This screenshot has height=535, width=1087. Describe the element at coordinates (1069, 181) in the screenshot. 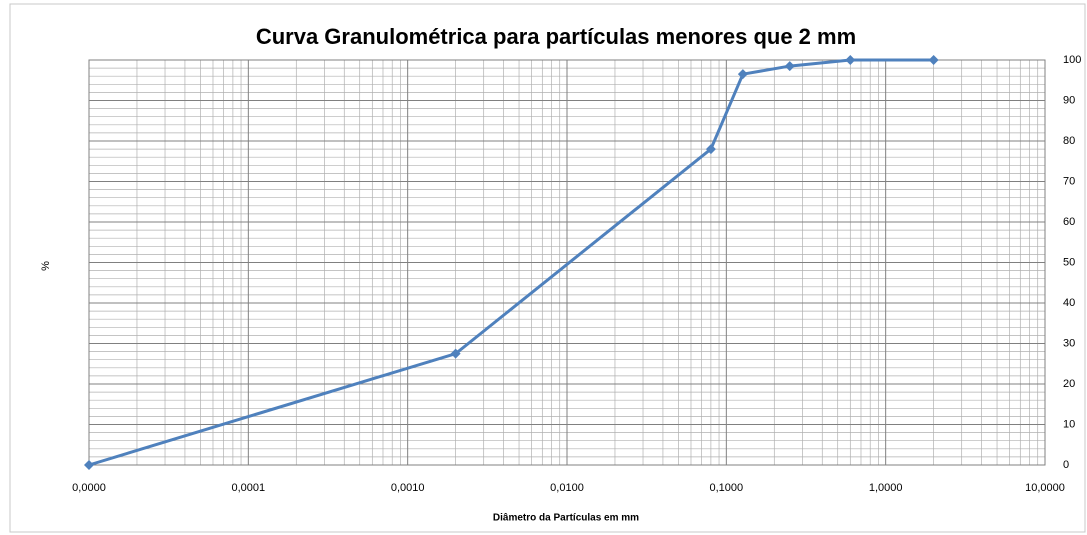

I see `y-tick-label: 70` at that location.